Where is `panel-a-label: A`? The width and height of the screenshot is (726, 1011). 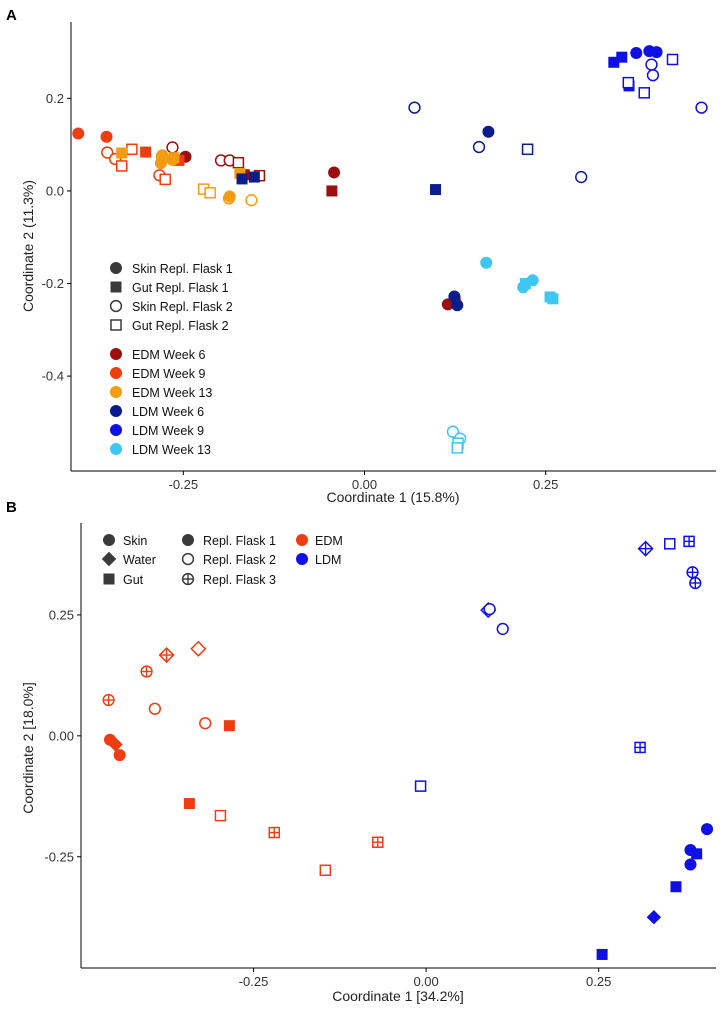
panel-a-label: A is located at coordinates (11, 15).